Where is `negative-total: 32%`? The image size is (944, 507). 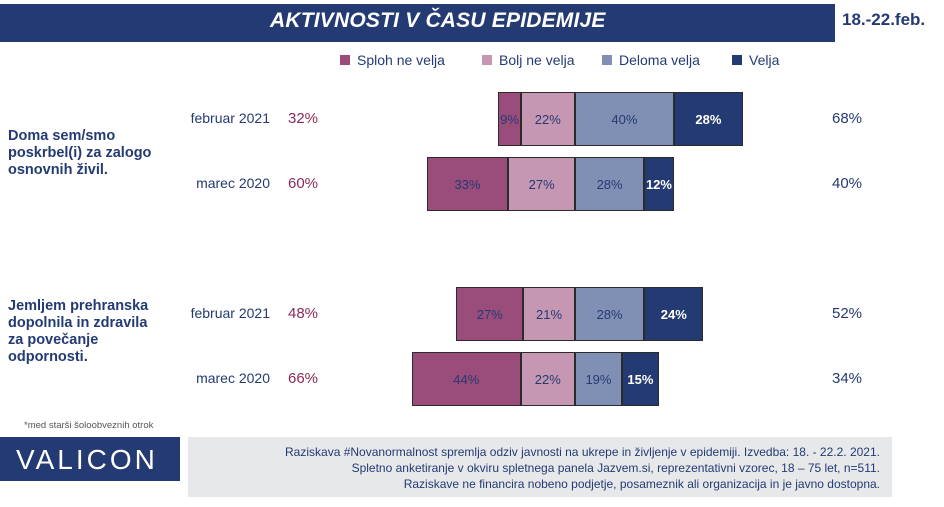
negative-total: 32% is located at coordinates (303, 118).